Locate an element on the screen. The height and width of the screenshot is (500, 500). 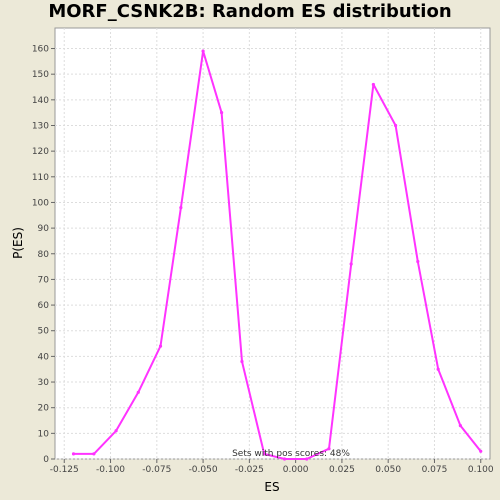
x-tick-label: 0.025 is located at coordinates (342, 470).